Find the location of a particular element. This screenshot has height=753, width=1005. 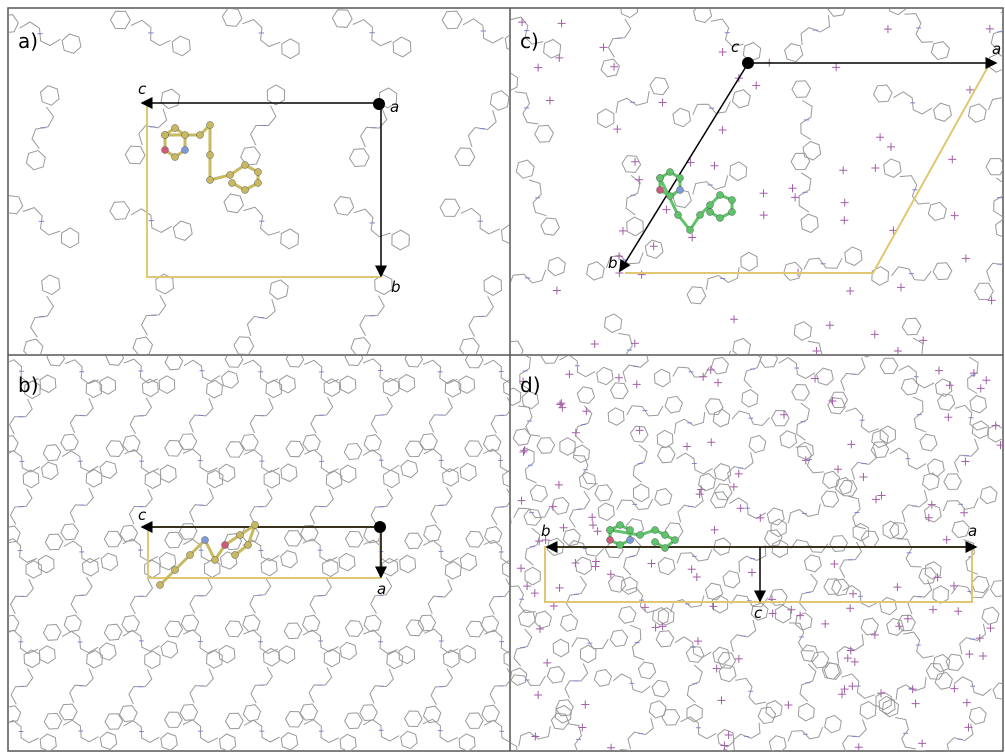

molecule is located at coordinates (696, 201).